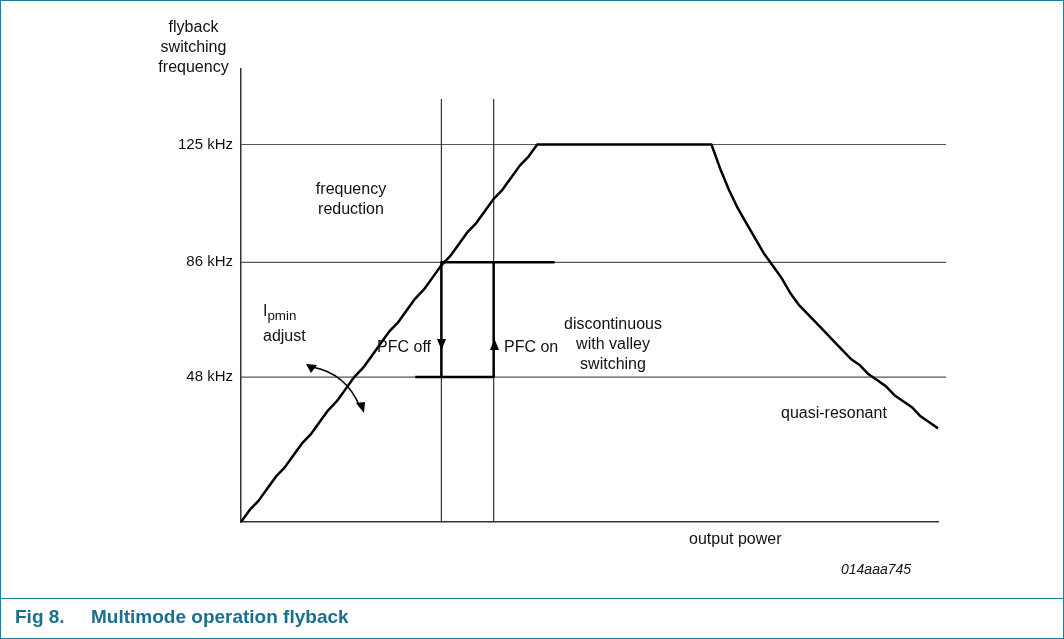 Image resolution: width=1064 pixels, height=639 pixels. I want to click on annotation: PFC on, so click(531, 347).